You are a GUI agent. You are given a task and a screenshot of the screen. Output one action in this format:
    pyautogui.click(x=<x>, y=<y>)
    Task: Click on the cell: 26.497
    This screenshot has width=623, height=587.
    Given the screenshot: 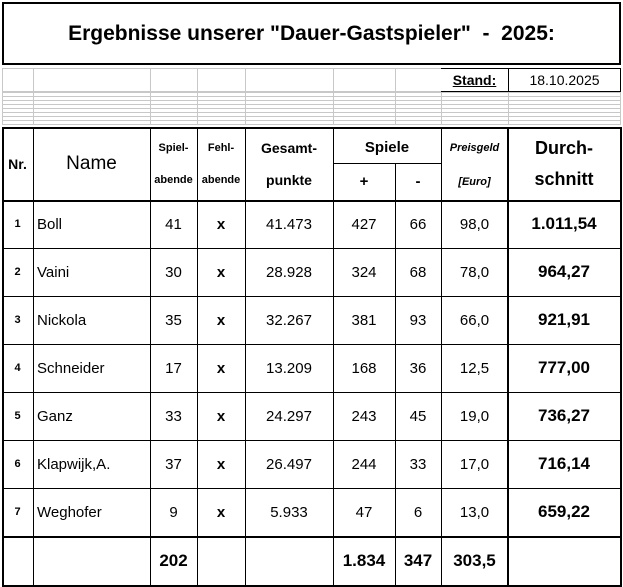 What is the action you would take?
    pyautogui.click(x=289, y=464)
    